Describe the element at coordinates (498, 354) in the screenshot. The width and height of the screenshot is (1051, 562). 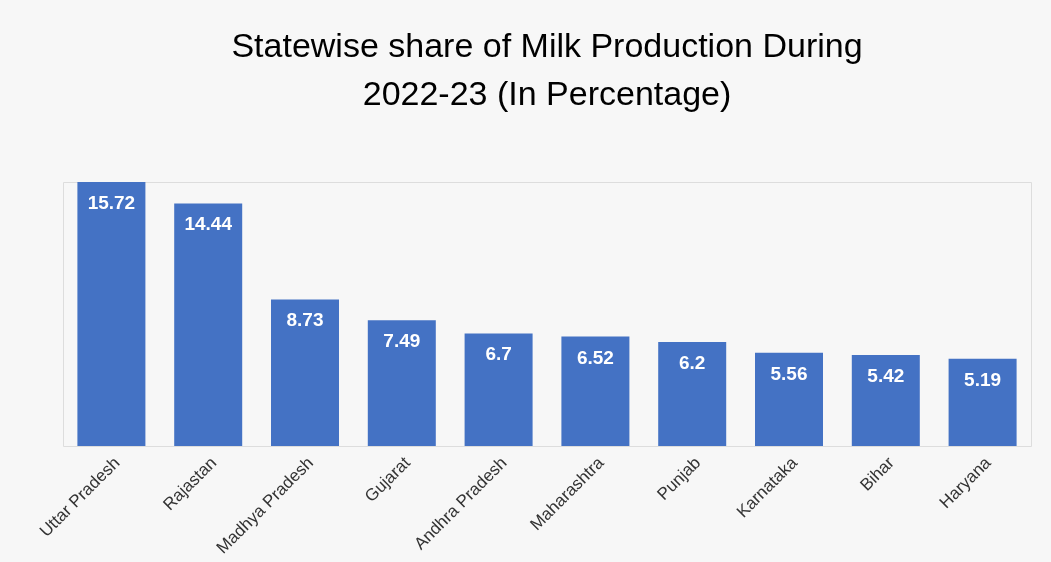
I see `data-label: 6.7` at that location.